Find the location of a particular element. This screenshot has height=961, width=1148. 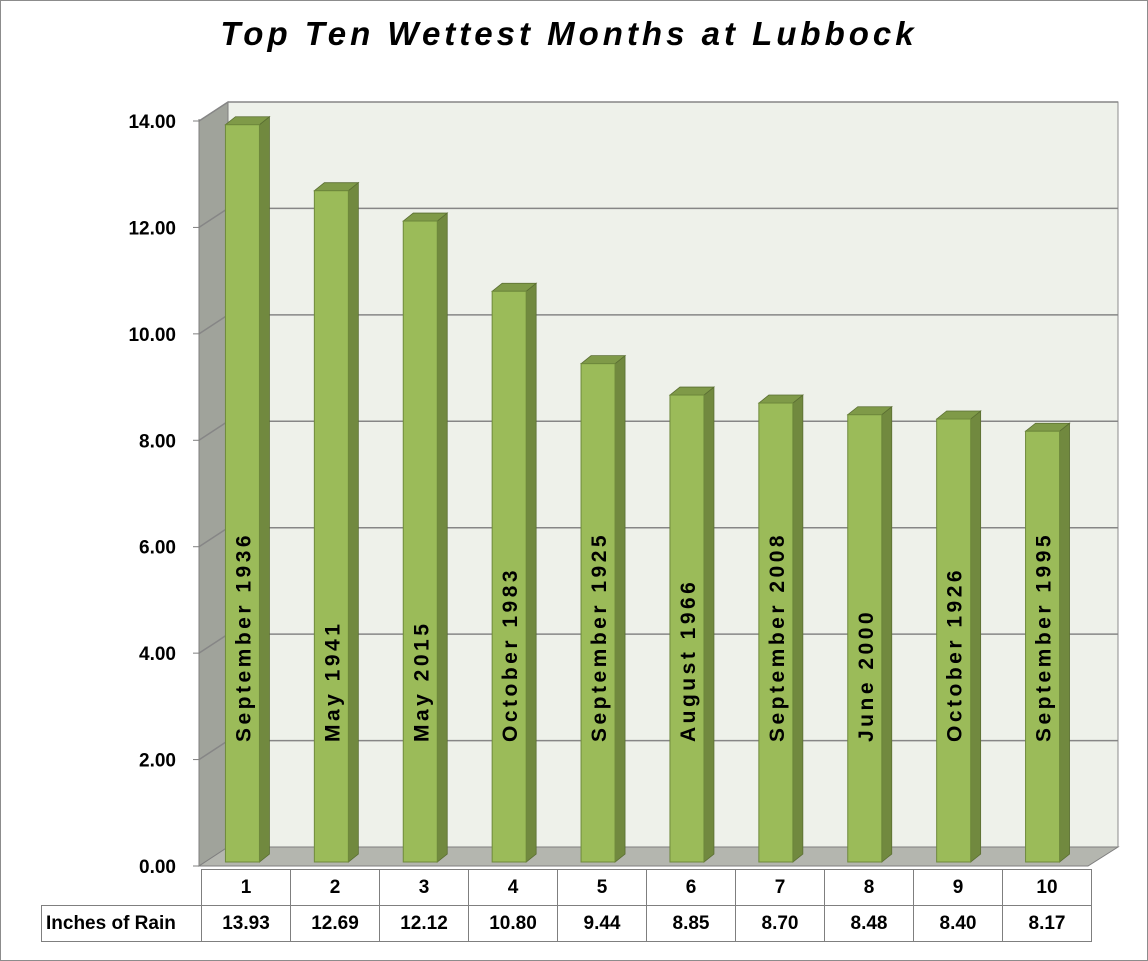

bar-label: October 1926 is located at coordinates (955, 654).